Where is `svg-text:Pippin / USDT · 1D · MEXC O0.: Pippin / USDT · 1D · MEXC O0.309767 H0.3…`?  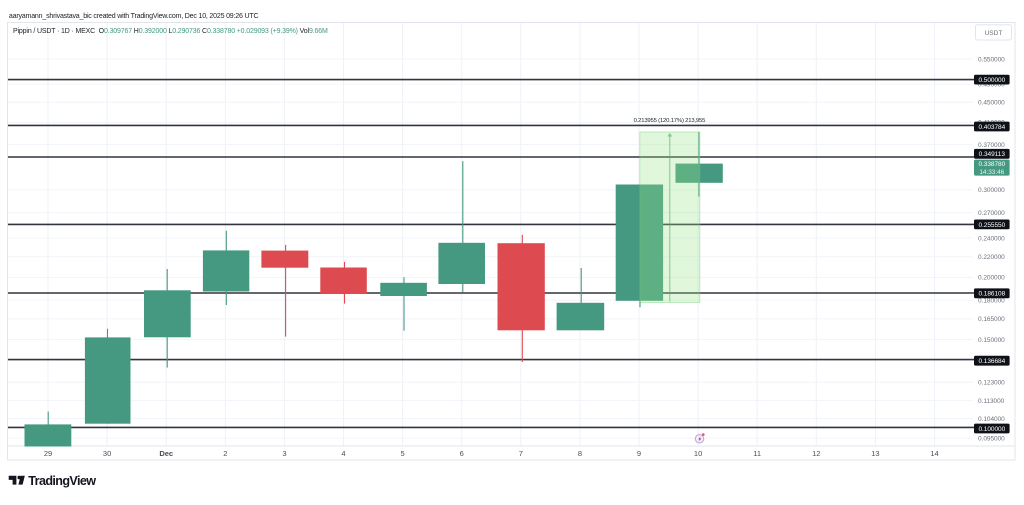 svg-text:Pippin / USDT · 1D · MEXC O0.: Pippin / USDT · 1D · MEXC O0.309767 H0.3… is located at coordinates (170, 31).